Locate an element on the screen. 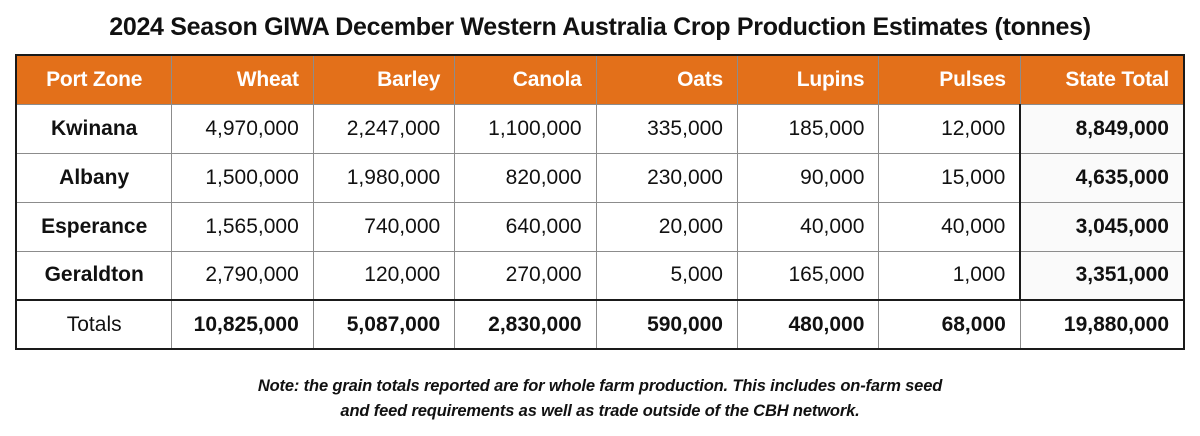 This screenshot has width=1200, height=436. cell-albany-pulses: 15,000 is located at coordinates (949, 177).